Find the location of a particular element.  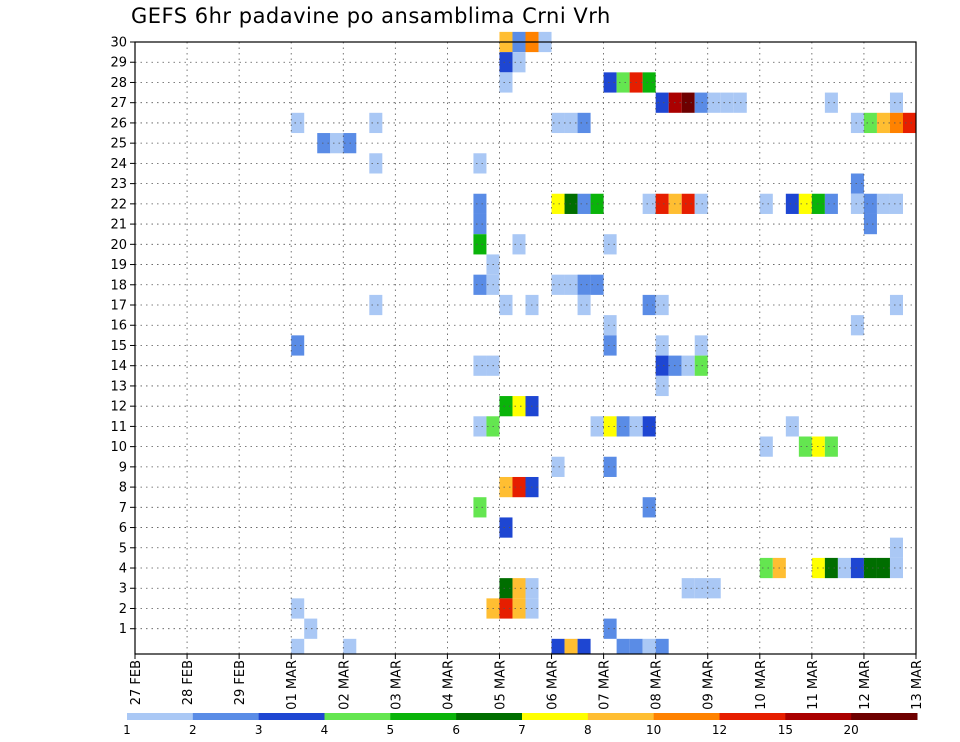

y-tick-label: 4 is located at coordinates (123, 569).